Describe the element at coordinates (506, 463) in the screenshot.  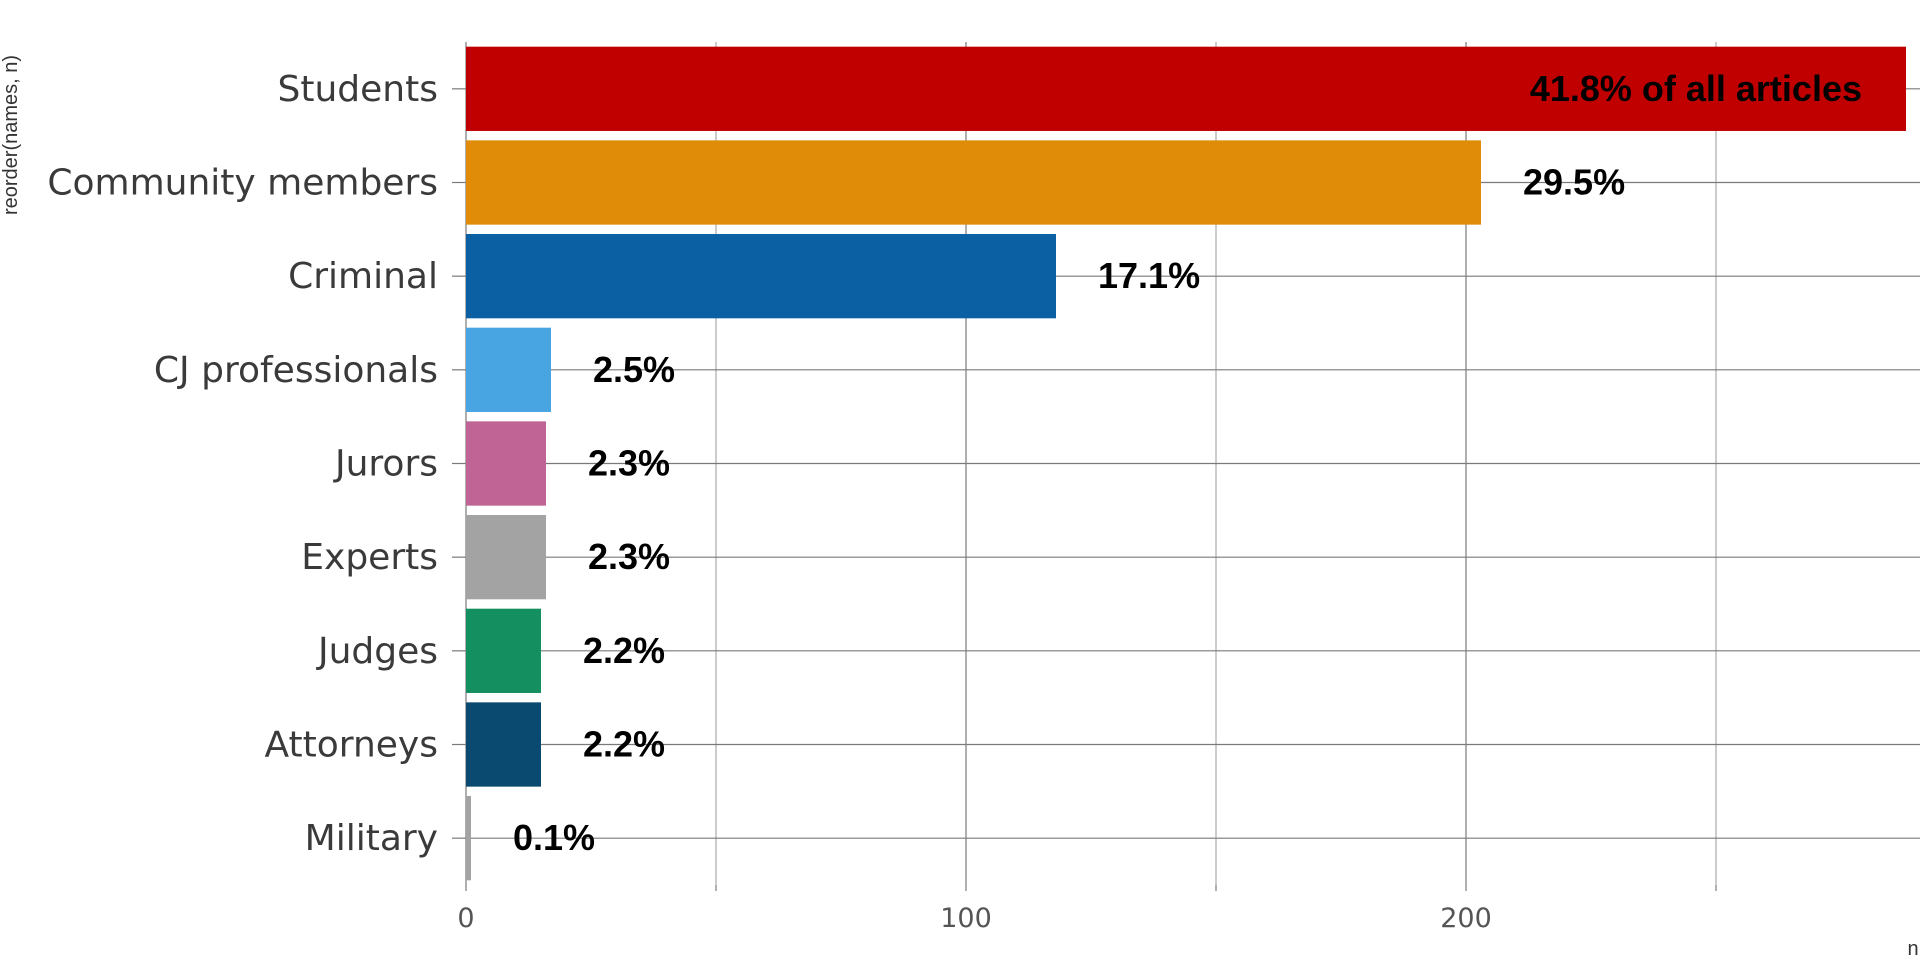
I see `bar-jurors` at that location.